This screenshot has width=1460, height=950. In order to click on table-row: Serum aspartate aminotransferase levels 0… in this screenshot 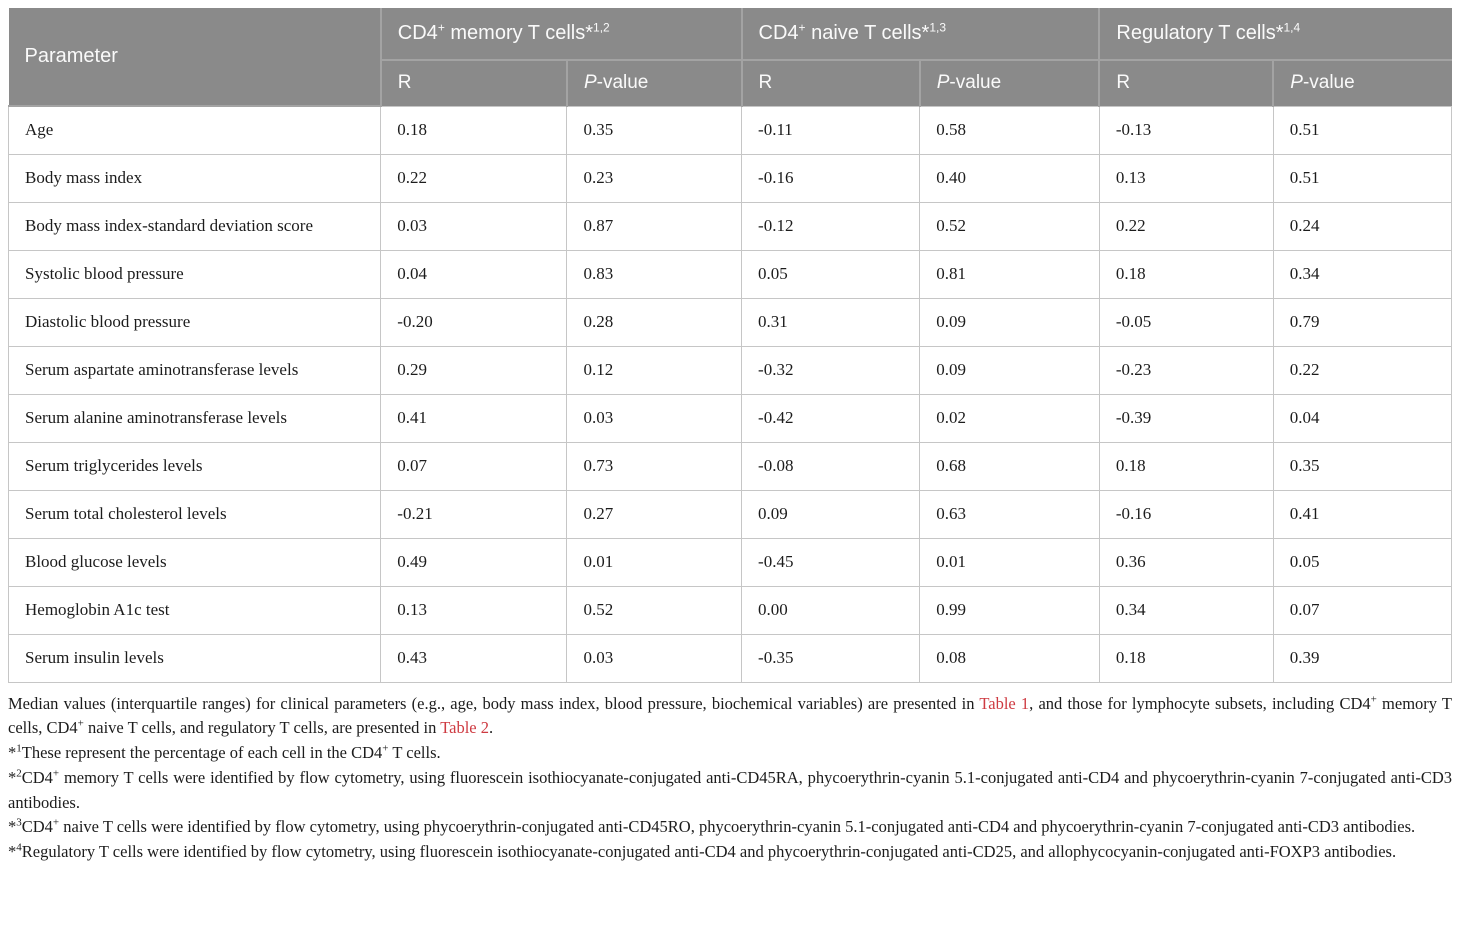, I will do `click(730, 370)`.